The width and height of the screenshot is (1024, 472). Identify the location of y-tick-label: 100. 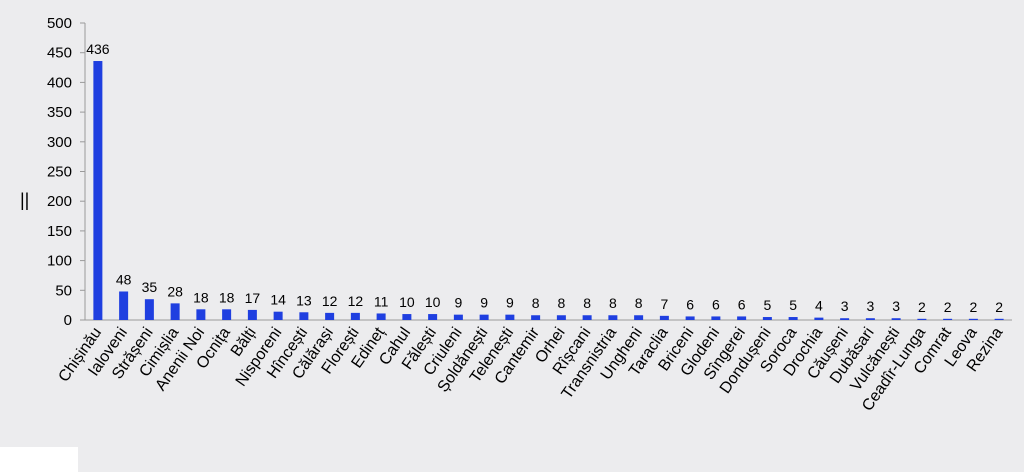
(59, 261).